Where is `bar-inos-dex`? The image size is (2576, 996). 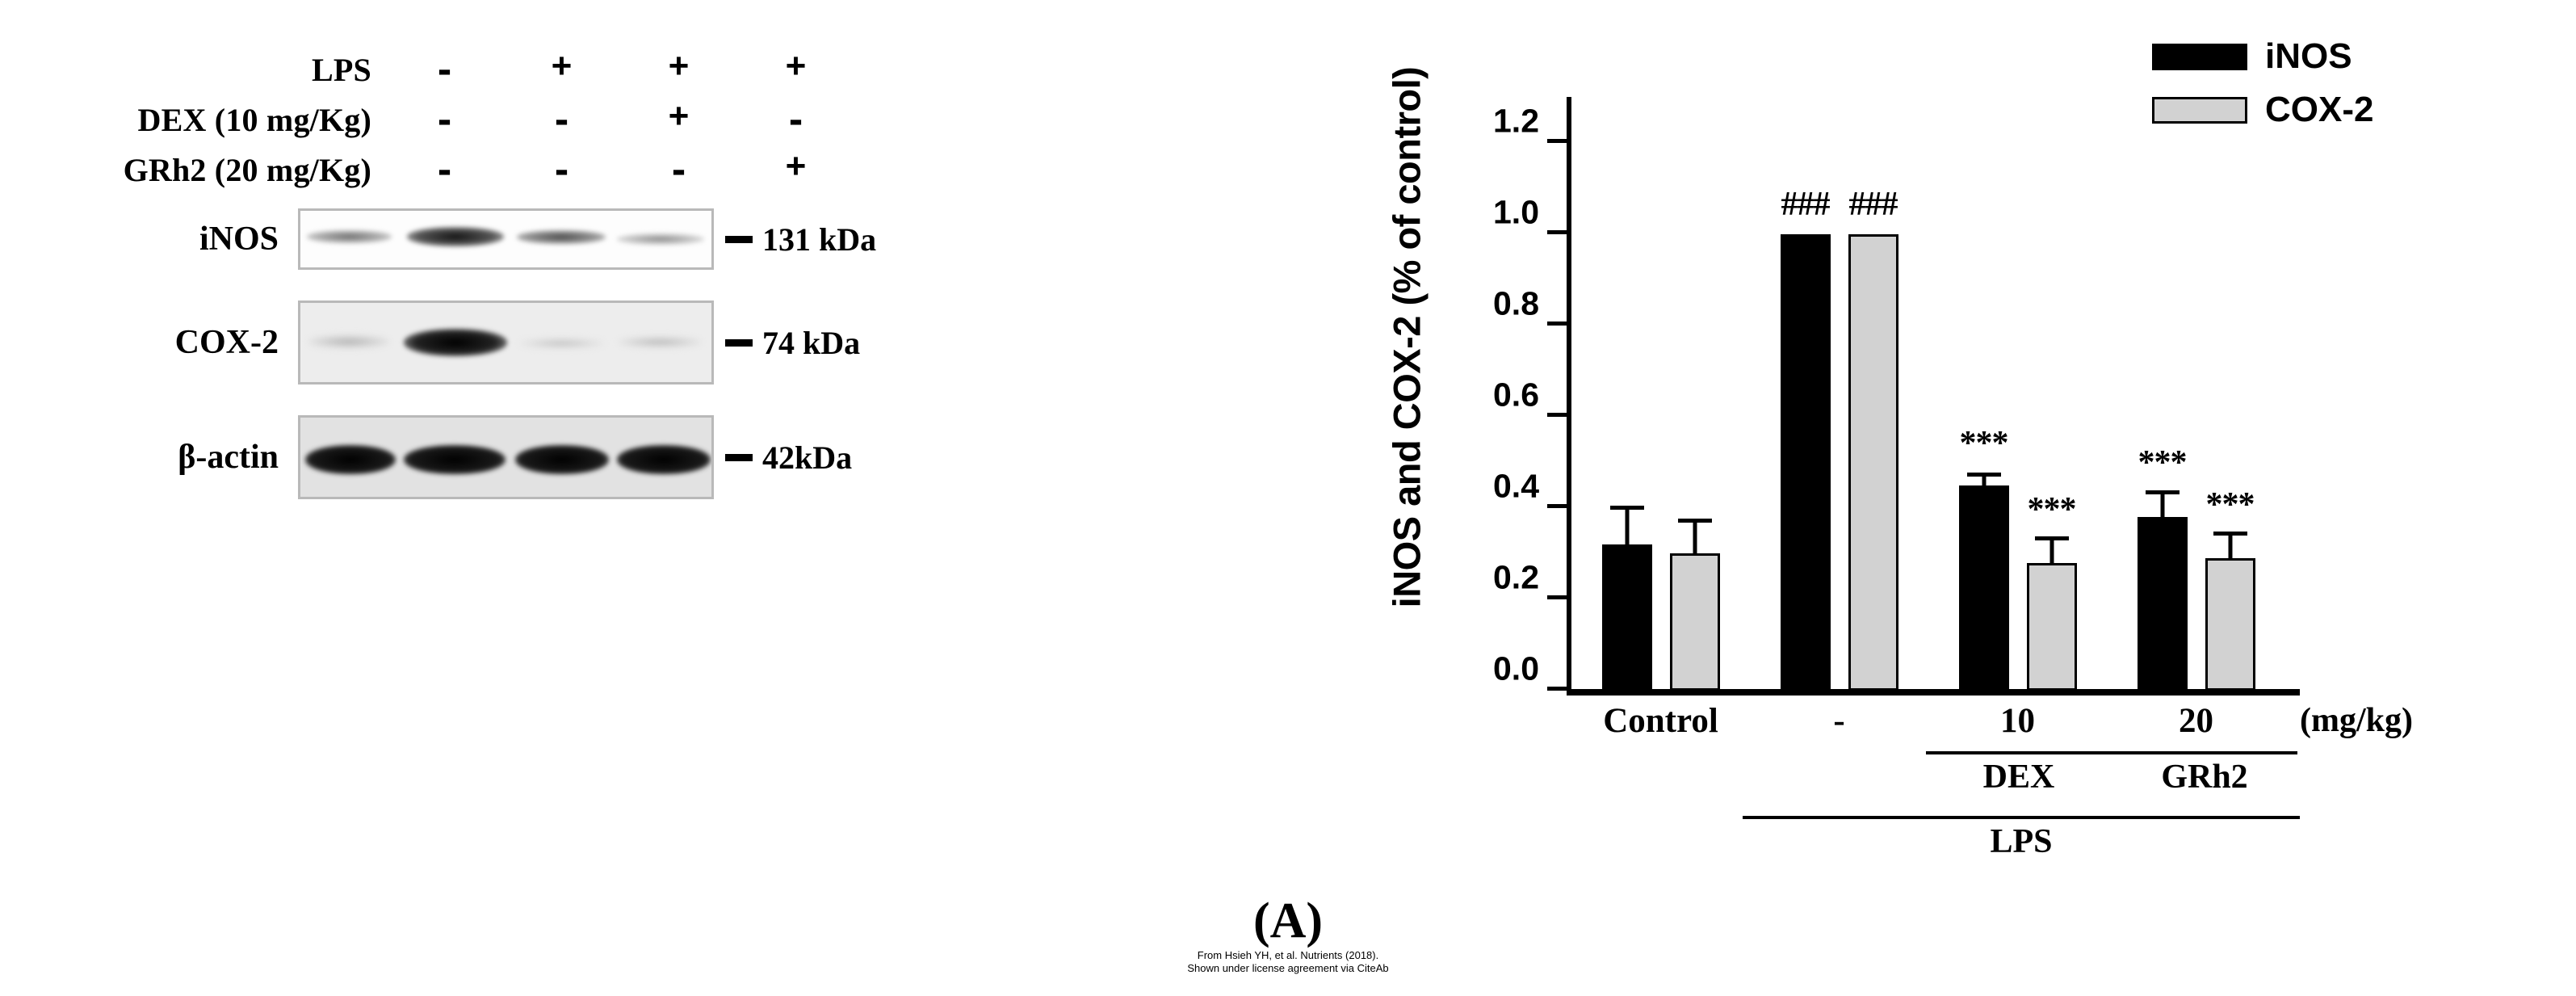
bar-inos-dex is located at coordinates (1983, 588).